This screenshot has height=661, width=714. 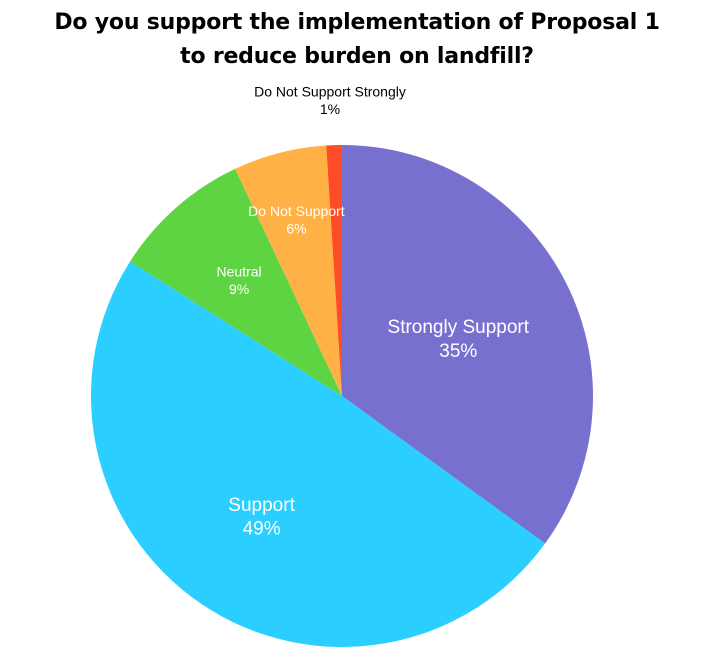 What do you see at coordinates (239, 289) in the screenshot?
I see `slice-value-neutral: 9%` at bounding box center [239, 289].